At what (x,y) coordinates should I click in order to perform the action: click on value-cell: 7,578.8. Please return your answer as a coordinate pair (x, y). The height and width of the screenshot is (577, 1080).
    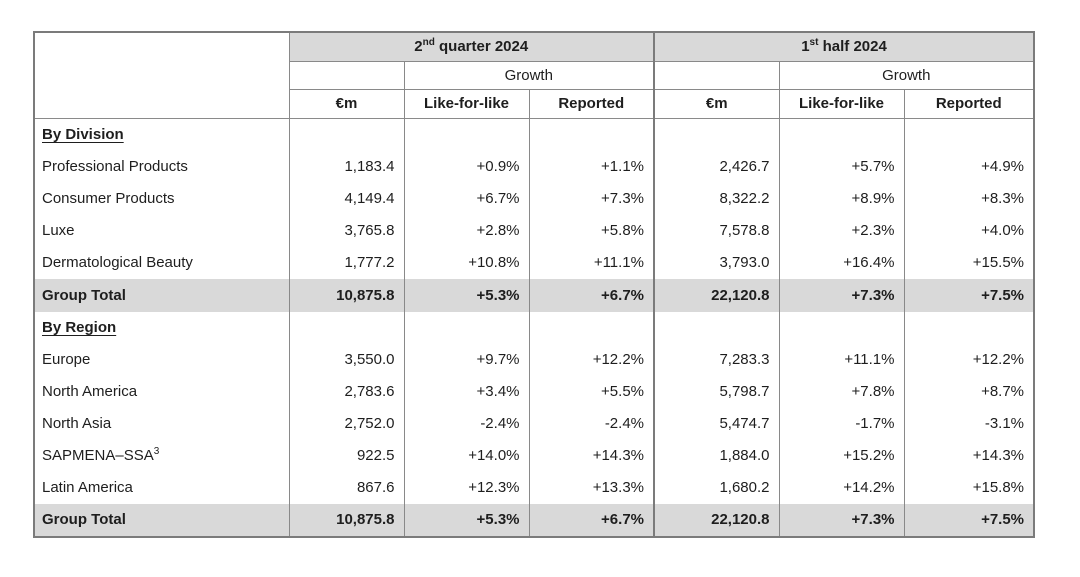
    Looking at the image, I should click on (716, 230).